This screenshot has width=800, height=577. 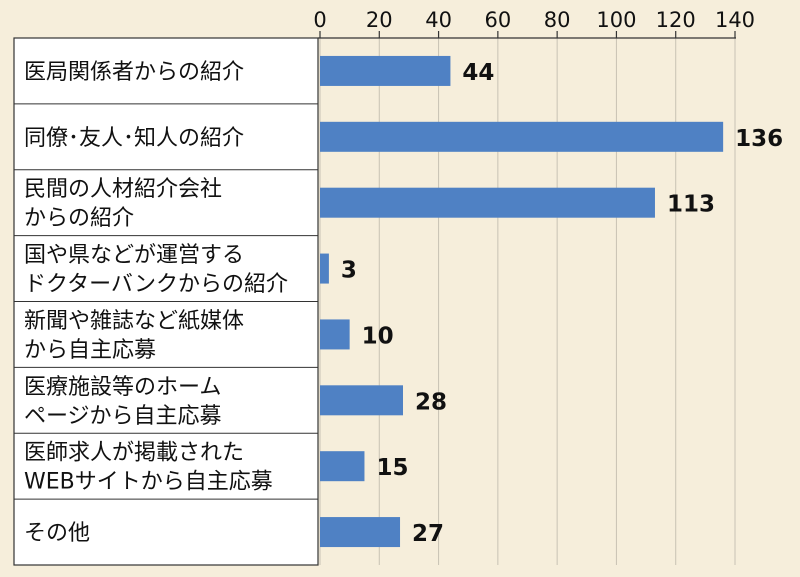 What do you see at coordinates (123, 402) in the screenshot?
I see `category-label: 医療施設等のホームページから自主応募` at bounding box center [123, 402].